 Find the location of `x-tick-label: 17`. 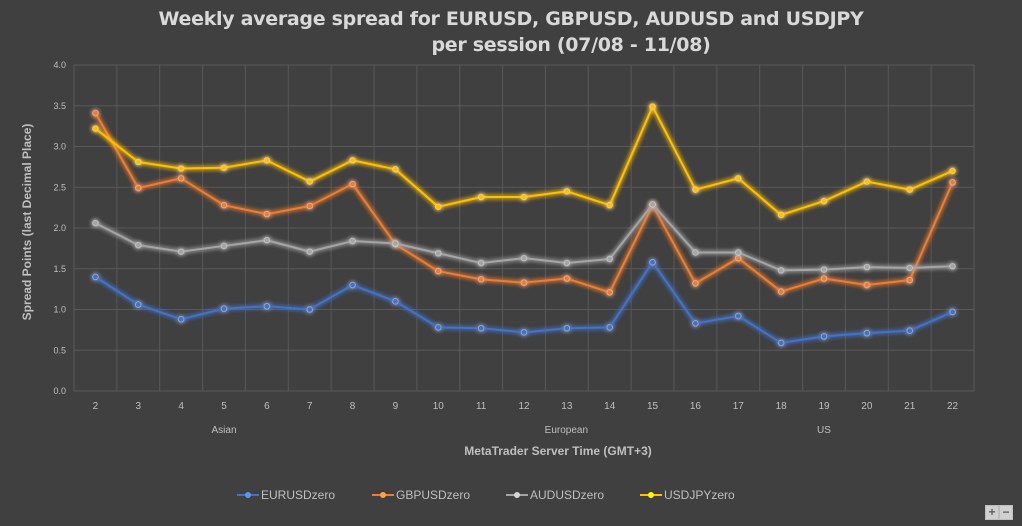

x-tick-label: 17 is located at coordinates (739, 406).